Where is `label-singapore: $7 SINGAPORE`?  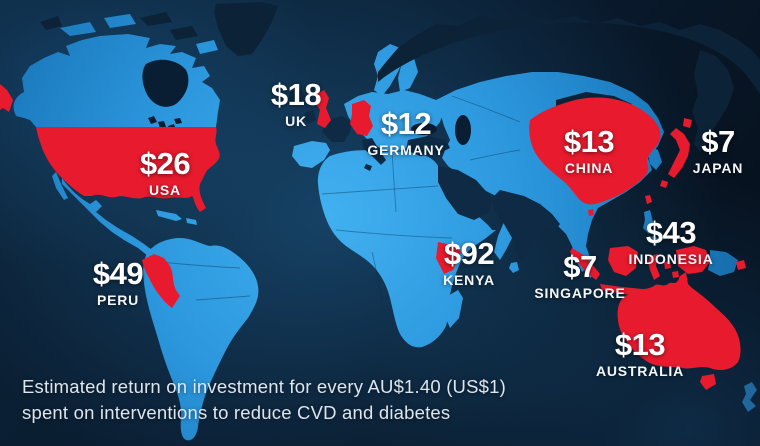
label-singapore: $7 SINGAPORE is located at coordinates (580, 275).